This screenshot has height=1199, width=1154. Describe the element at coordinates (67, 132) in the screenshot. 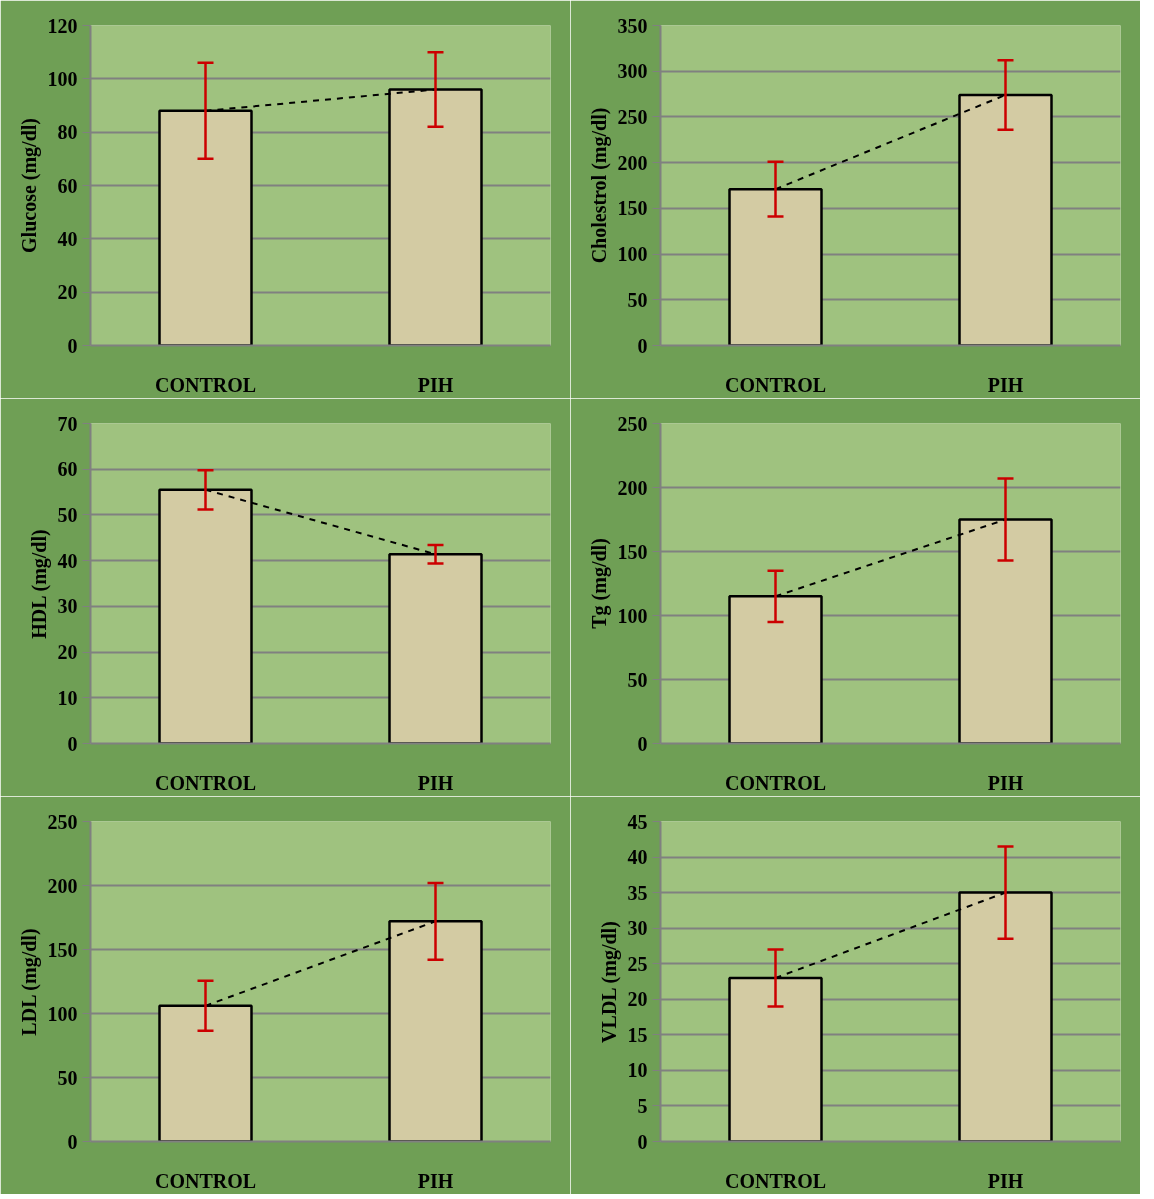

I see `y-tick-label: 80` at that location.